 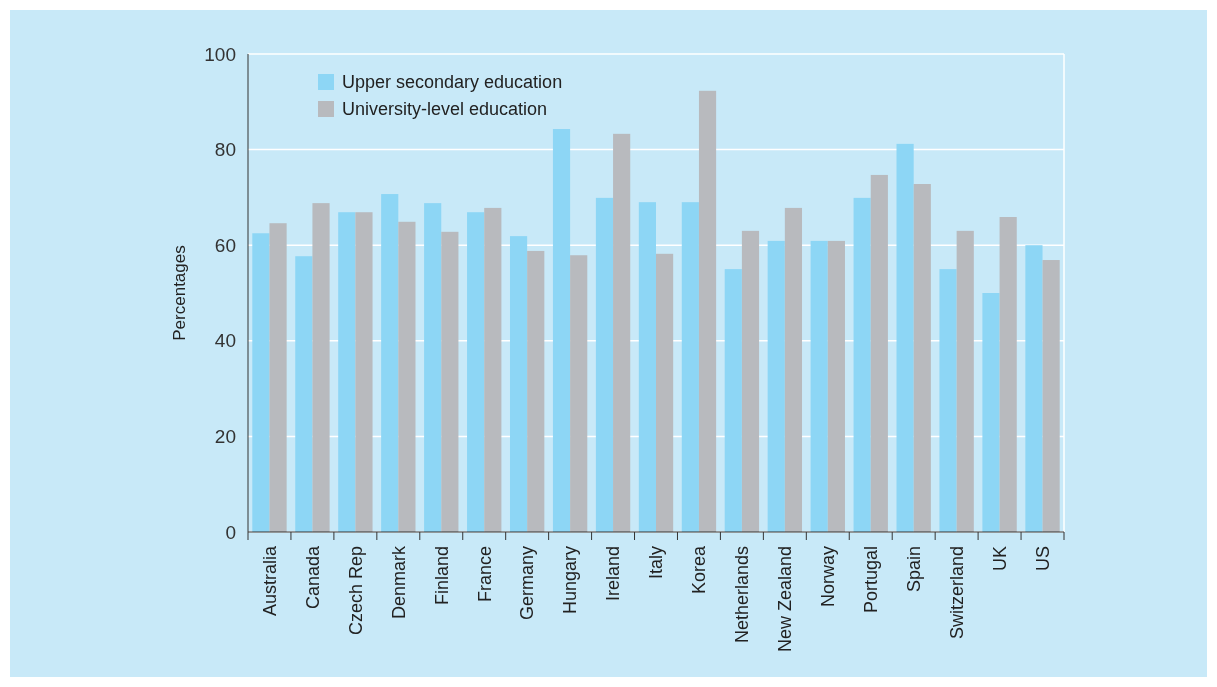 What do you see at coordinates (956, 593) in the screenshot?
I see `x-tick-label: Switzerland` at bounding box center [956, 593].